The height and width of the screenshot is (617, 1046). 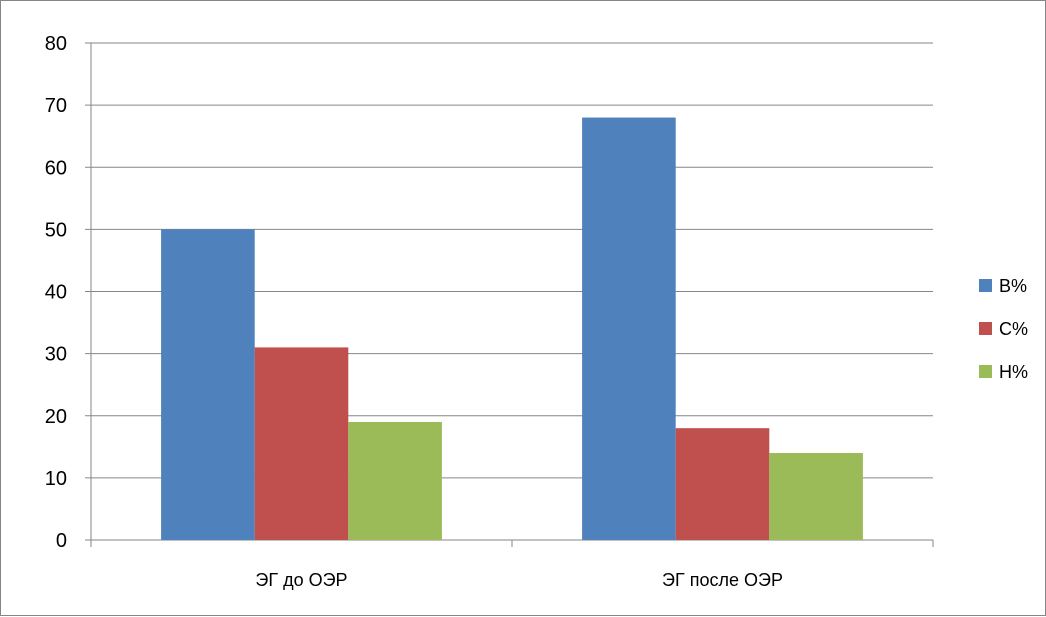 What do you see at coordinates (56, 355) in the screenshot?
I see `y-tick-label: 30` at bounding box center [56, 355].